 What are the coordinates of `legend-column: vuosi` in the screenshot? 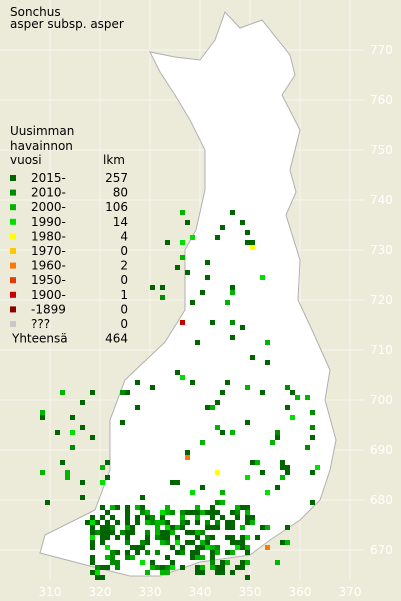 It's located at (26, 160).